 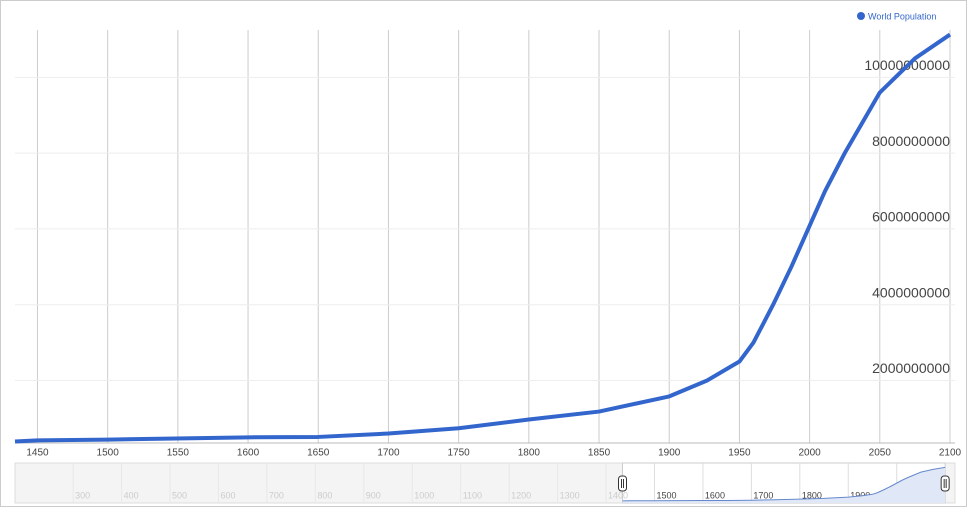 I want to click on navigator-tick-label: 400, so click(x=131, y=495).